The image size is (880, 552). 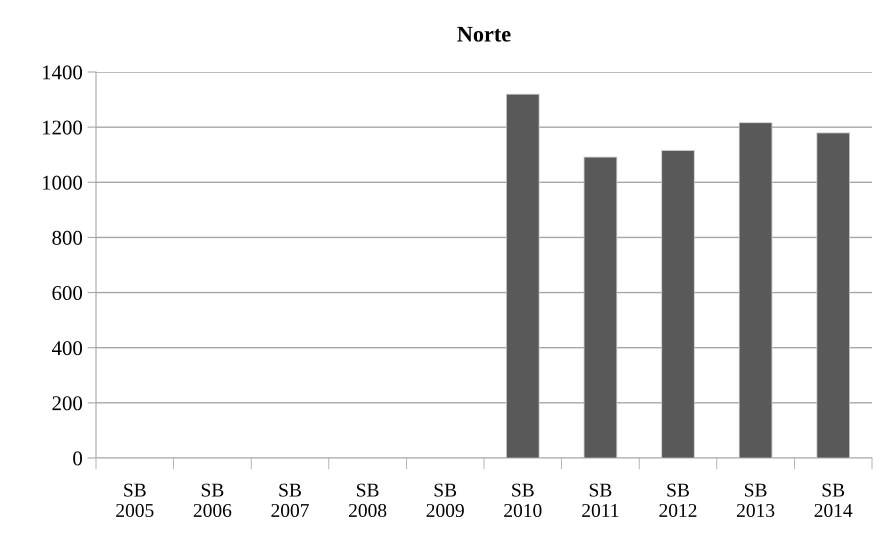 What do you see at coordinates (833, 501) in the screenshot?
I see `x-tick-label: SB 2014` at bounding box center [833, 501].